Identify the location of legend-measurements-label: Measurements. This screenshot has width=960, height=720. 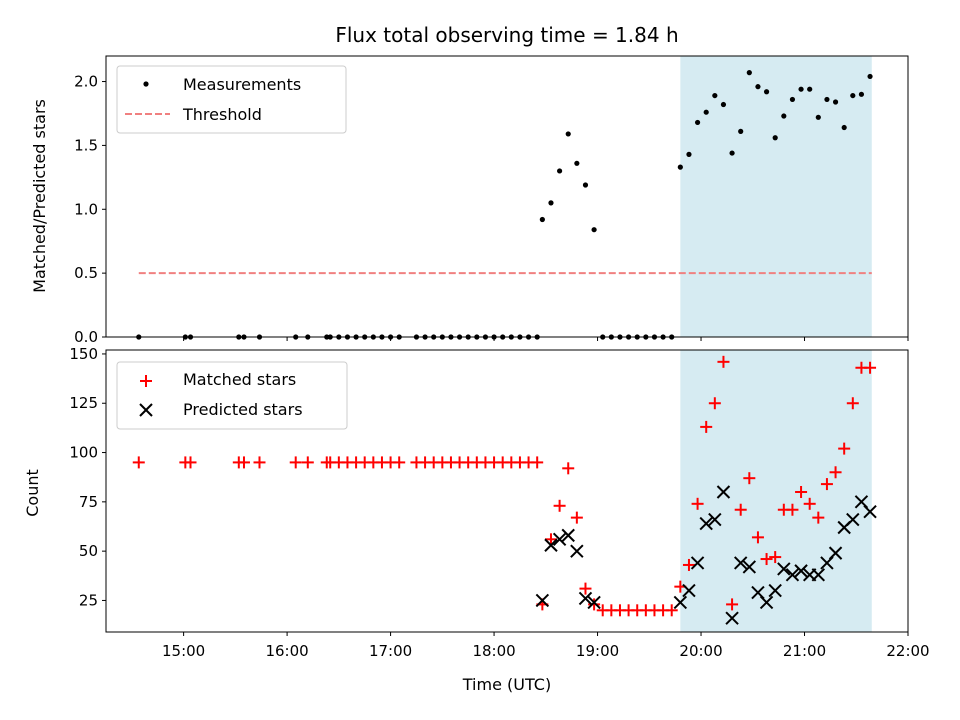
(242, 84).